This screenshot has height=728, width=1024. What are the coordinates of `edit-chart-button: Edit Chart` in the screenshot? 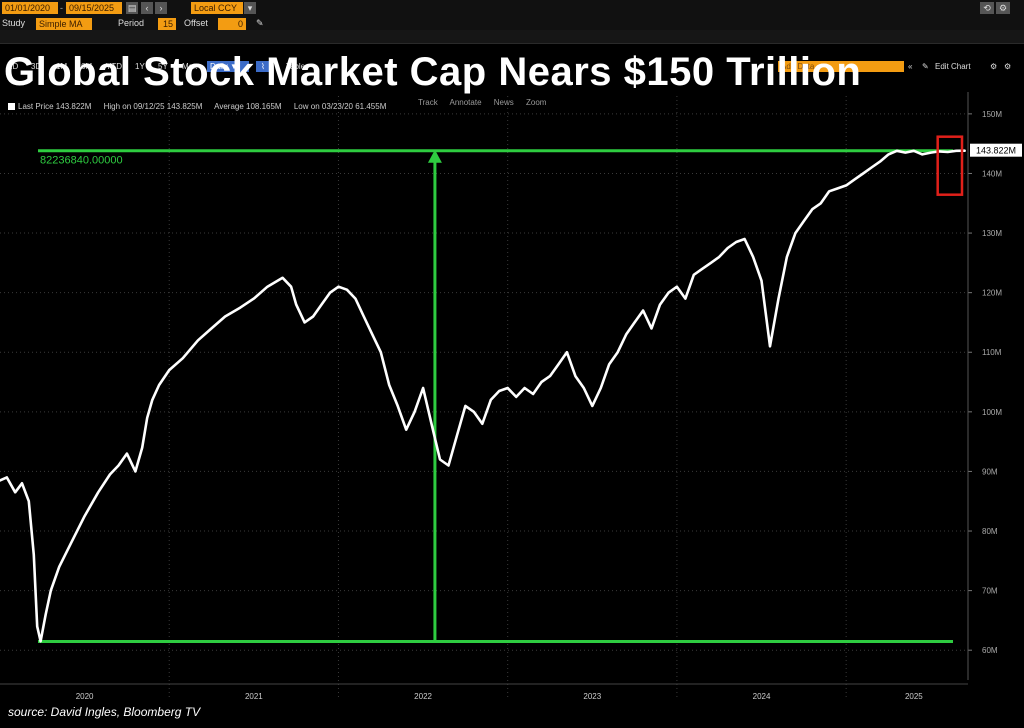 It's located at (953, 66).